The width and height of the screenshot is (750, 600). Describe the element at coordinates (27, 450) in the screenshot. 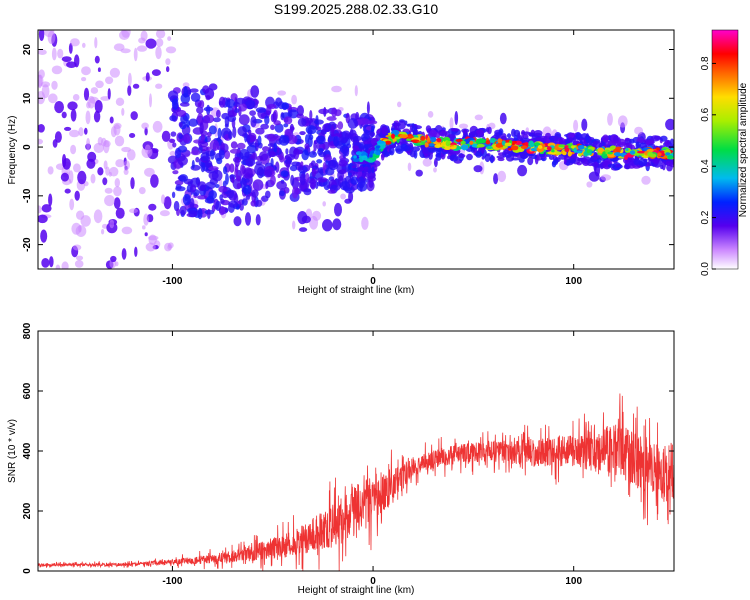

I see `y-tick-label: 400` at that location.